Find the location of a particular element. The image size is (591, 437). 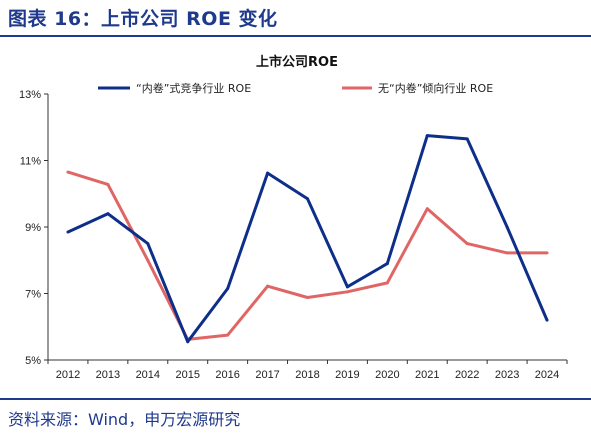

x-tick-label: 2019 is located at coordinates (347, 375).